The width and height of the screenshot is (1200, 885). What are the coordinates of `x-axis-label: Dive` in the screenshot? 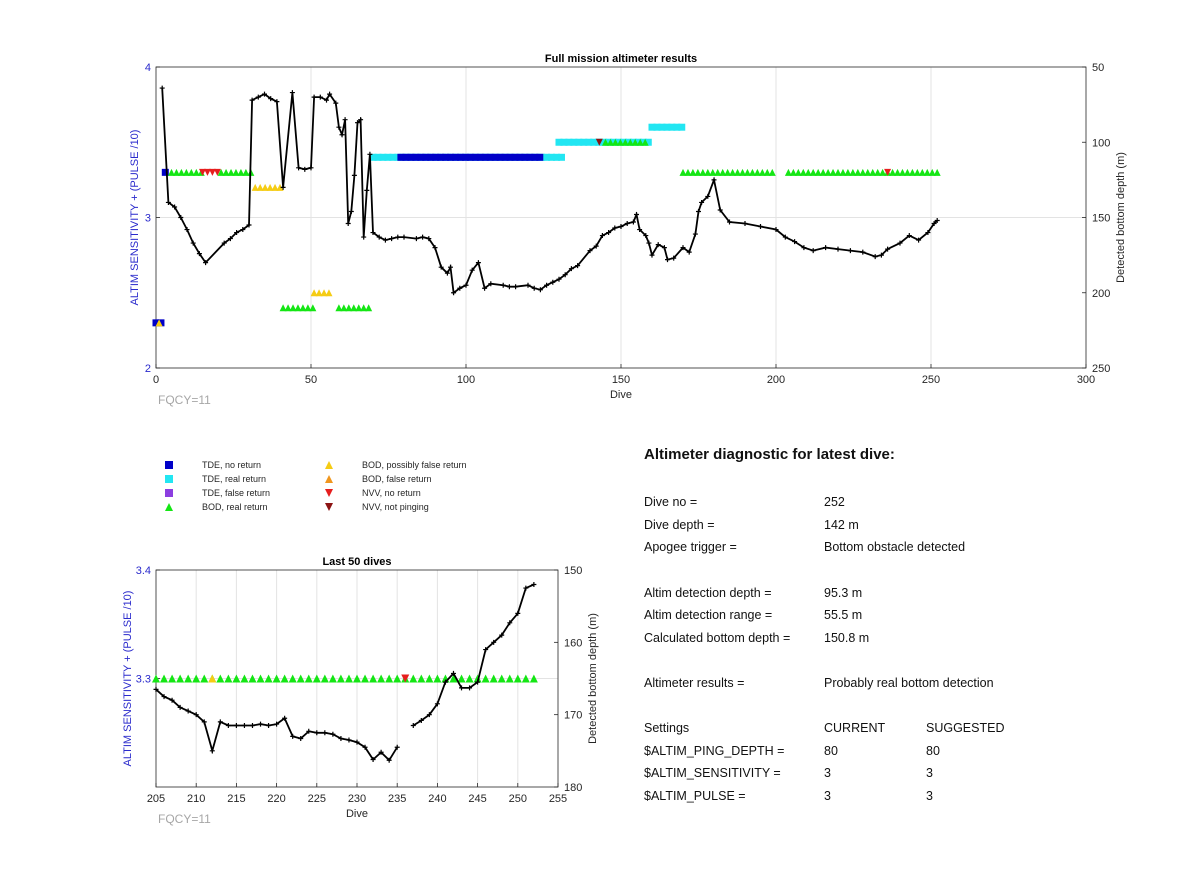 It's located at (621, 395).